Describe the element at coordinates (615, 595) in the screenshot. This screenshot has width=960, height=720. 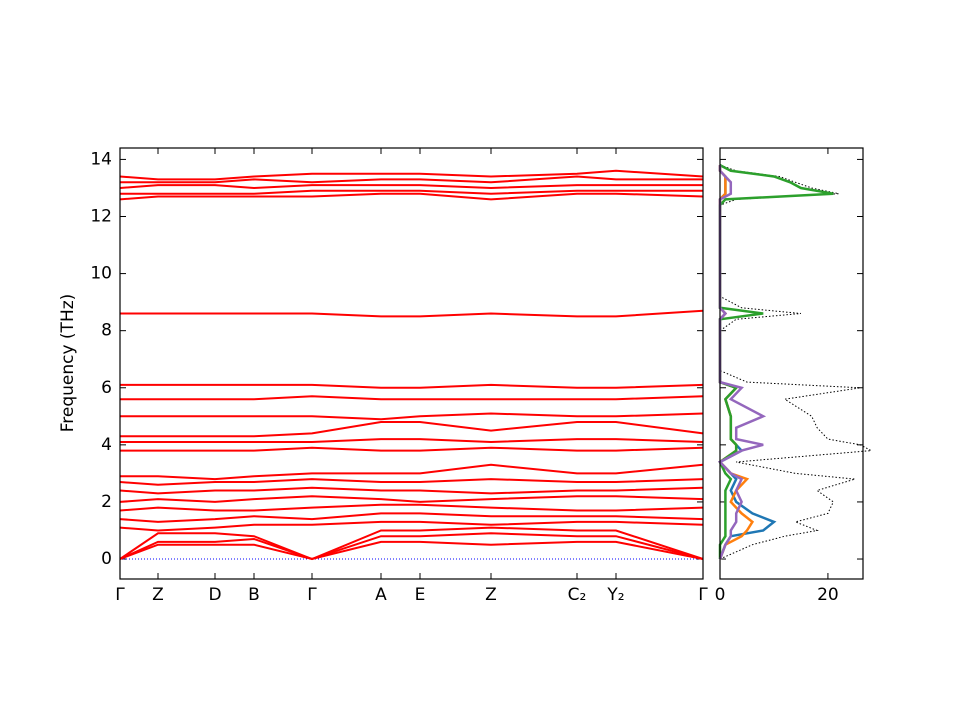
I see `x-tick-label: Y₂` at that location.